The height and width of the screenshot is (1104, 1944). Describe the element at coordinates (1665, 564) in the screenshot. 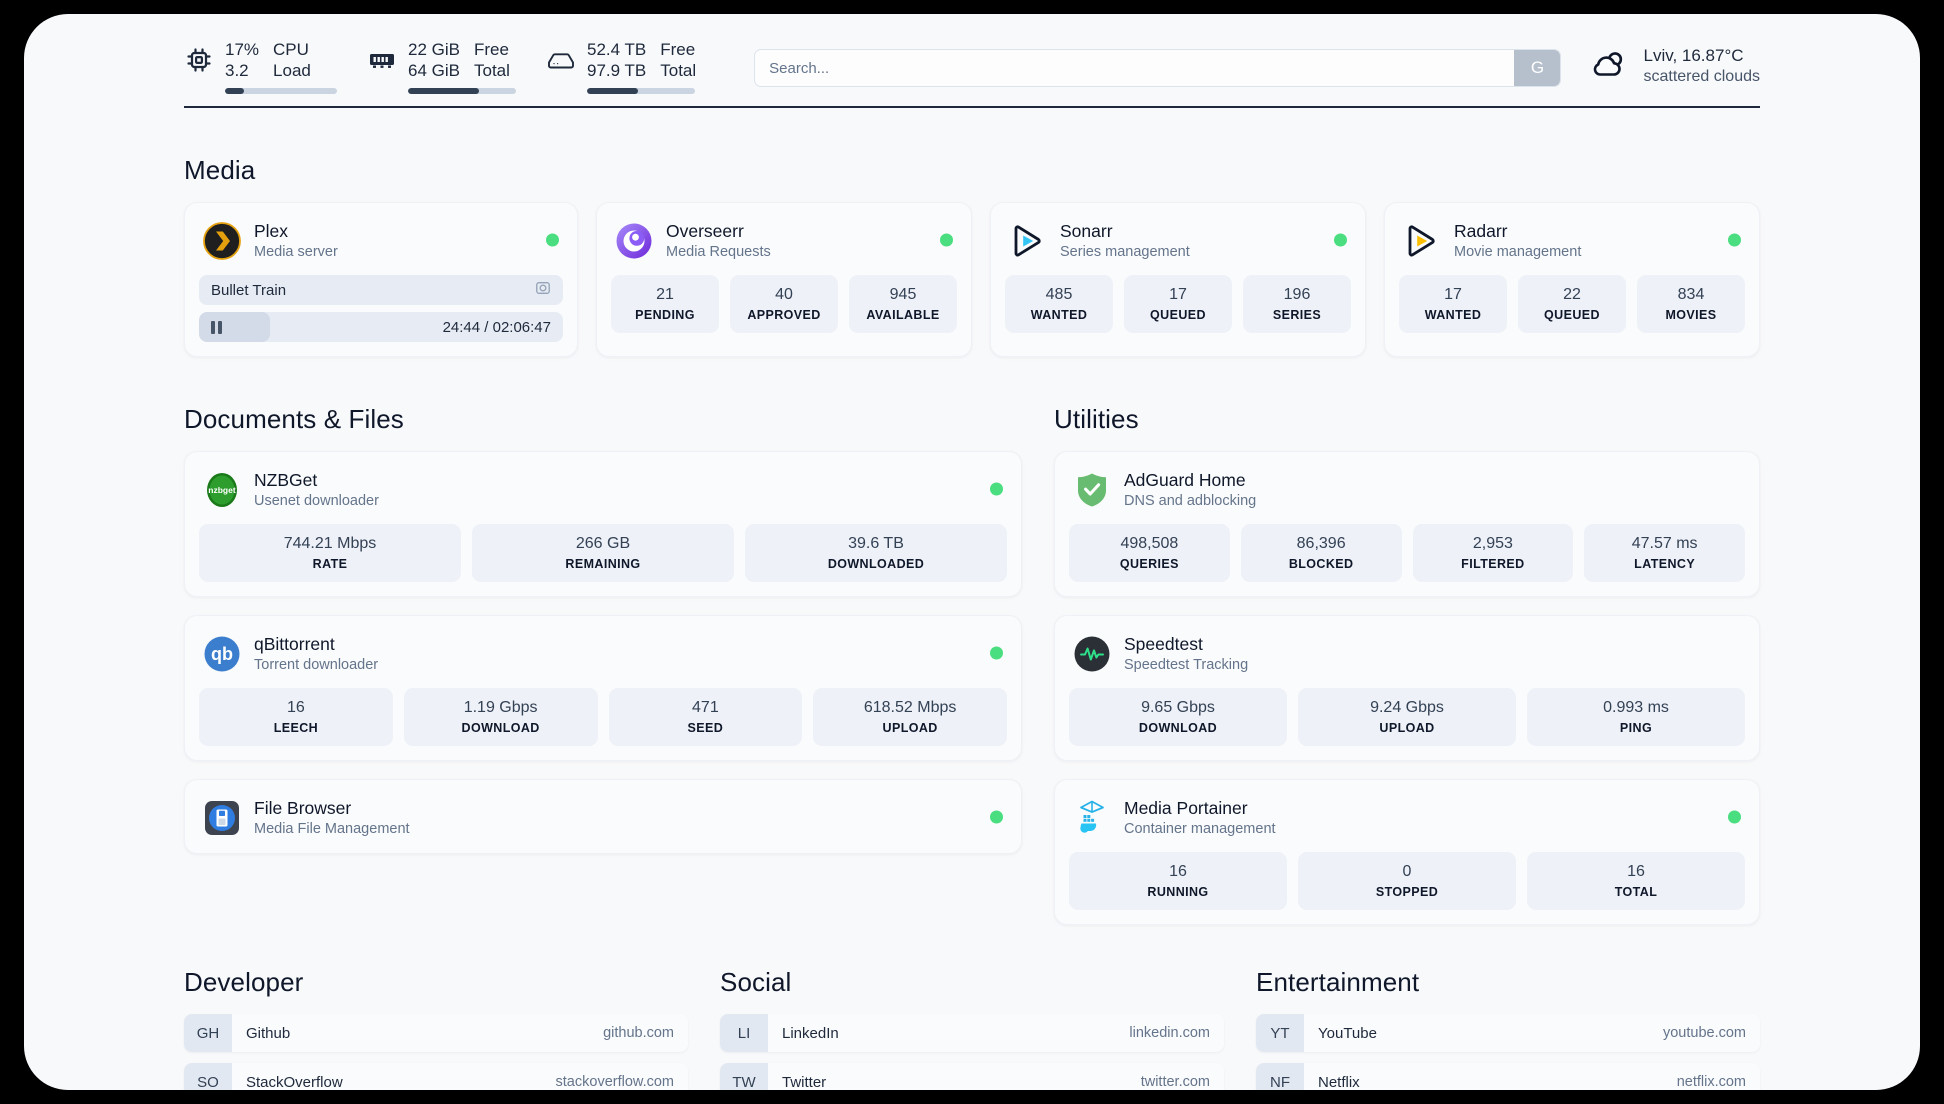

I see `stat-tile-label: LATENCY` at that location.